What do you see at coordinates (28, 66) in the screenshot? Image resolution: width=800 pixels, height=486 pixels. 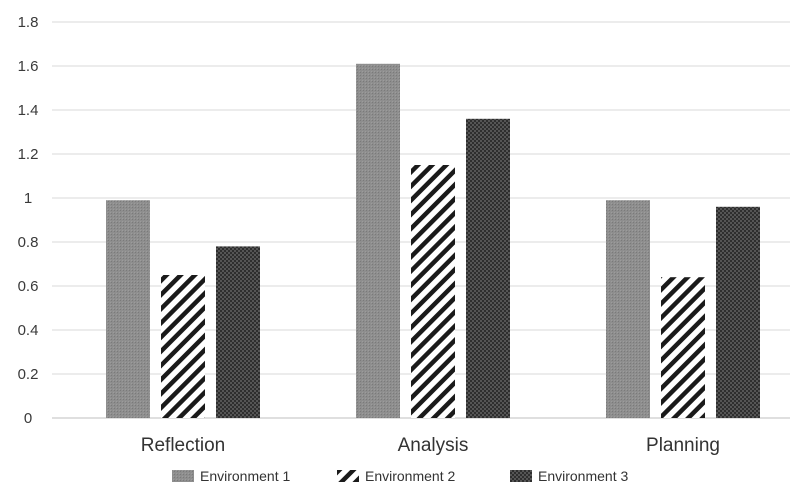 I see `y-tick-label: 1.6` at bounding box center [28, 66].